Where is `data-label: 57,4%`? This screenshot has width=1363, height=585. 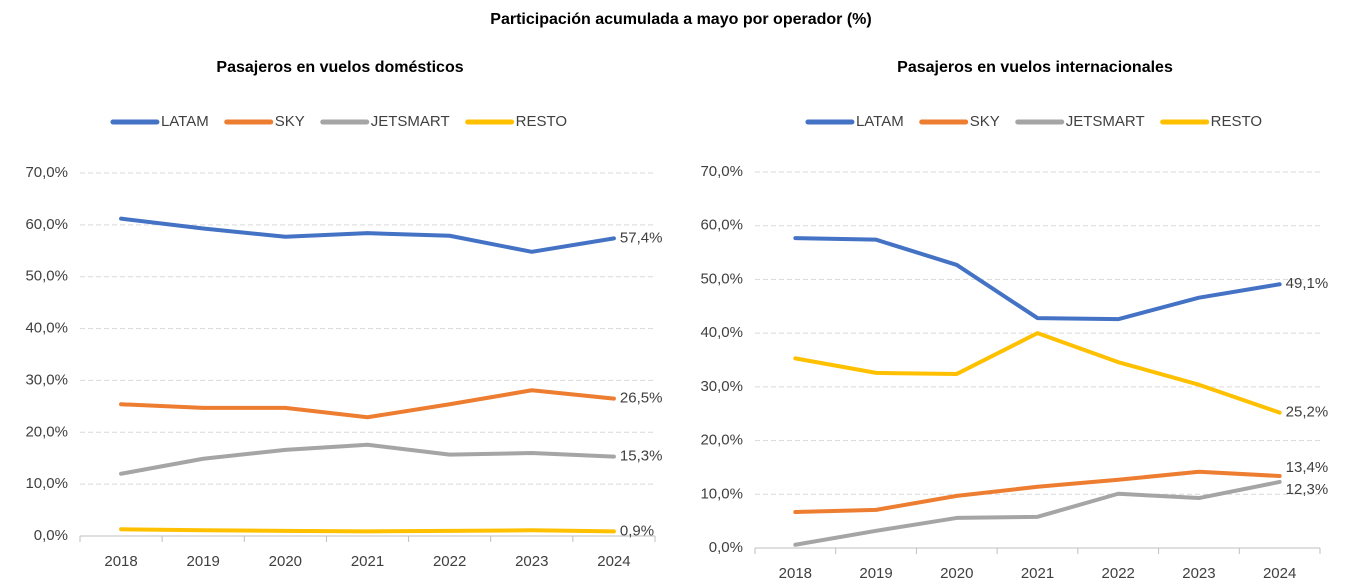 data-label: 57,4% is located at coordinates (641, 237).